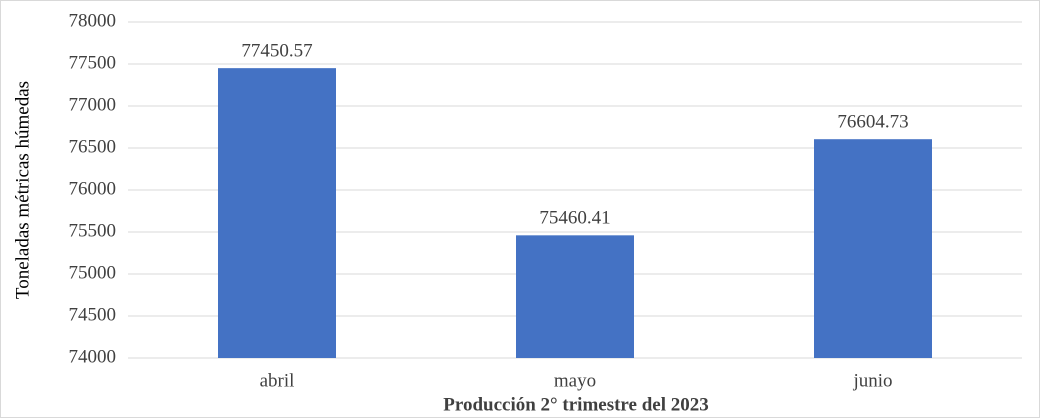 This screenshot has width=1040, height=418. What do you see at coordinates (22, 190) in the screenshot?
I see `y-axis-title: Toneladas métricas húmedas` at bounding box center [22, 190].